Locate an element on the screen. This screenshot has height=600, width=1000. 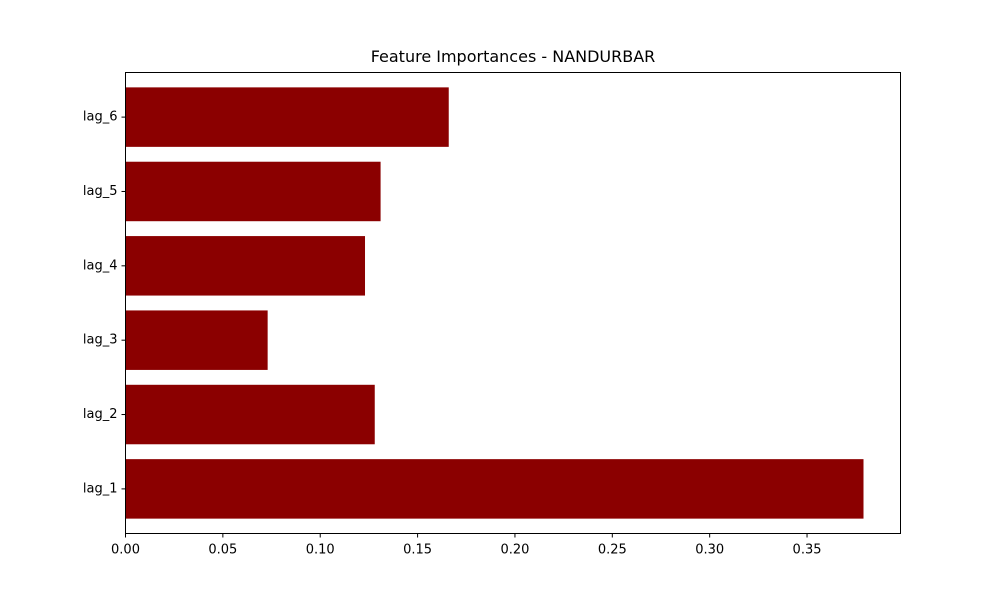
x-tick-label: 0.15 is located at coordinates (417, 550).